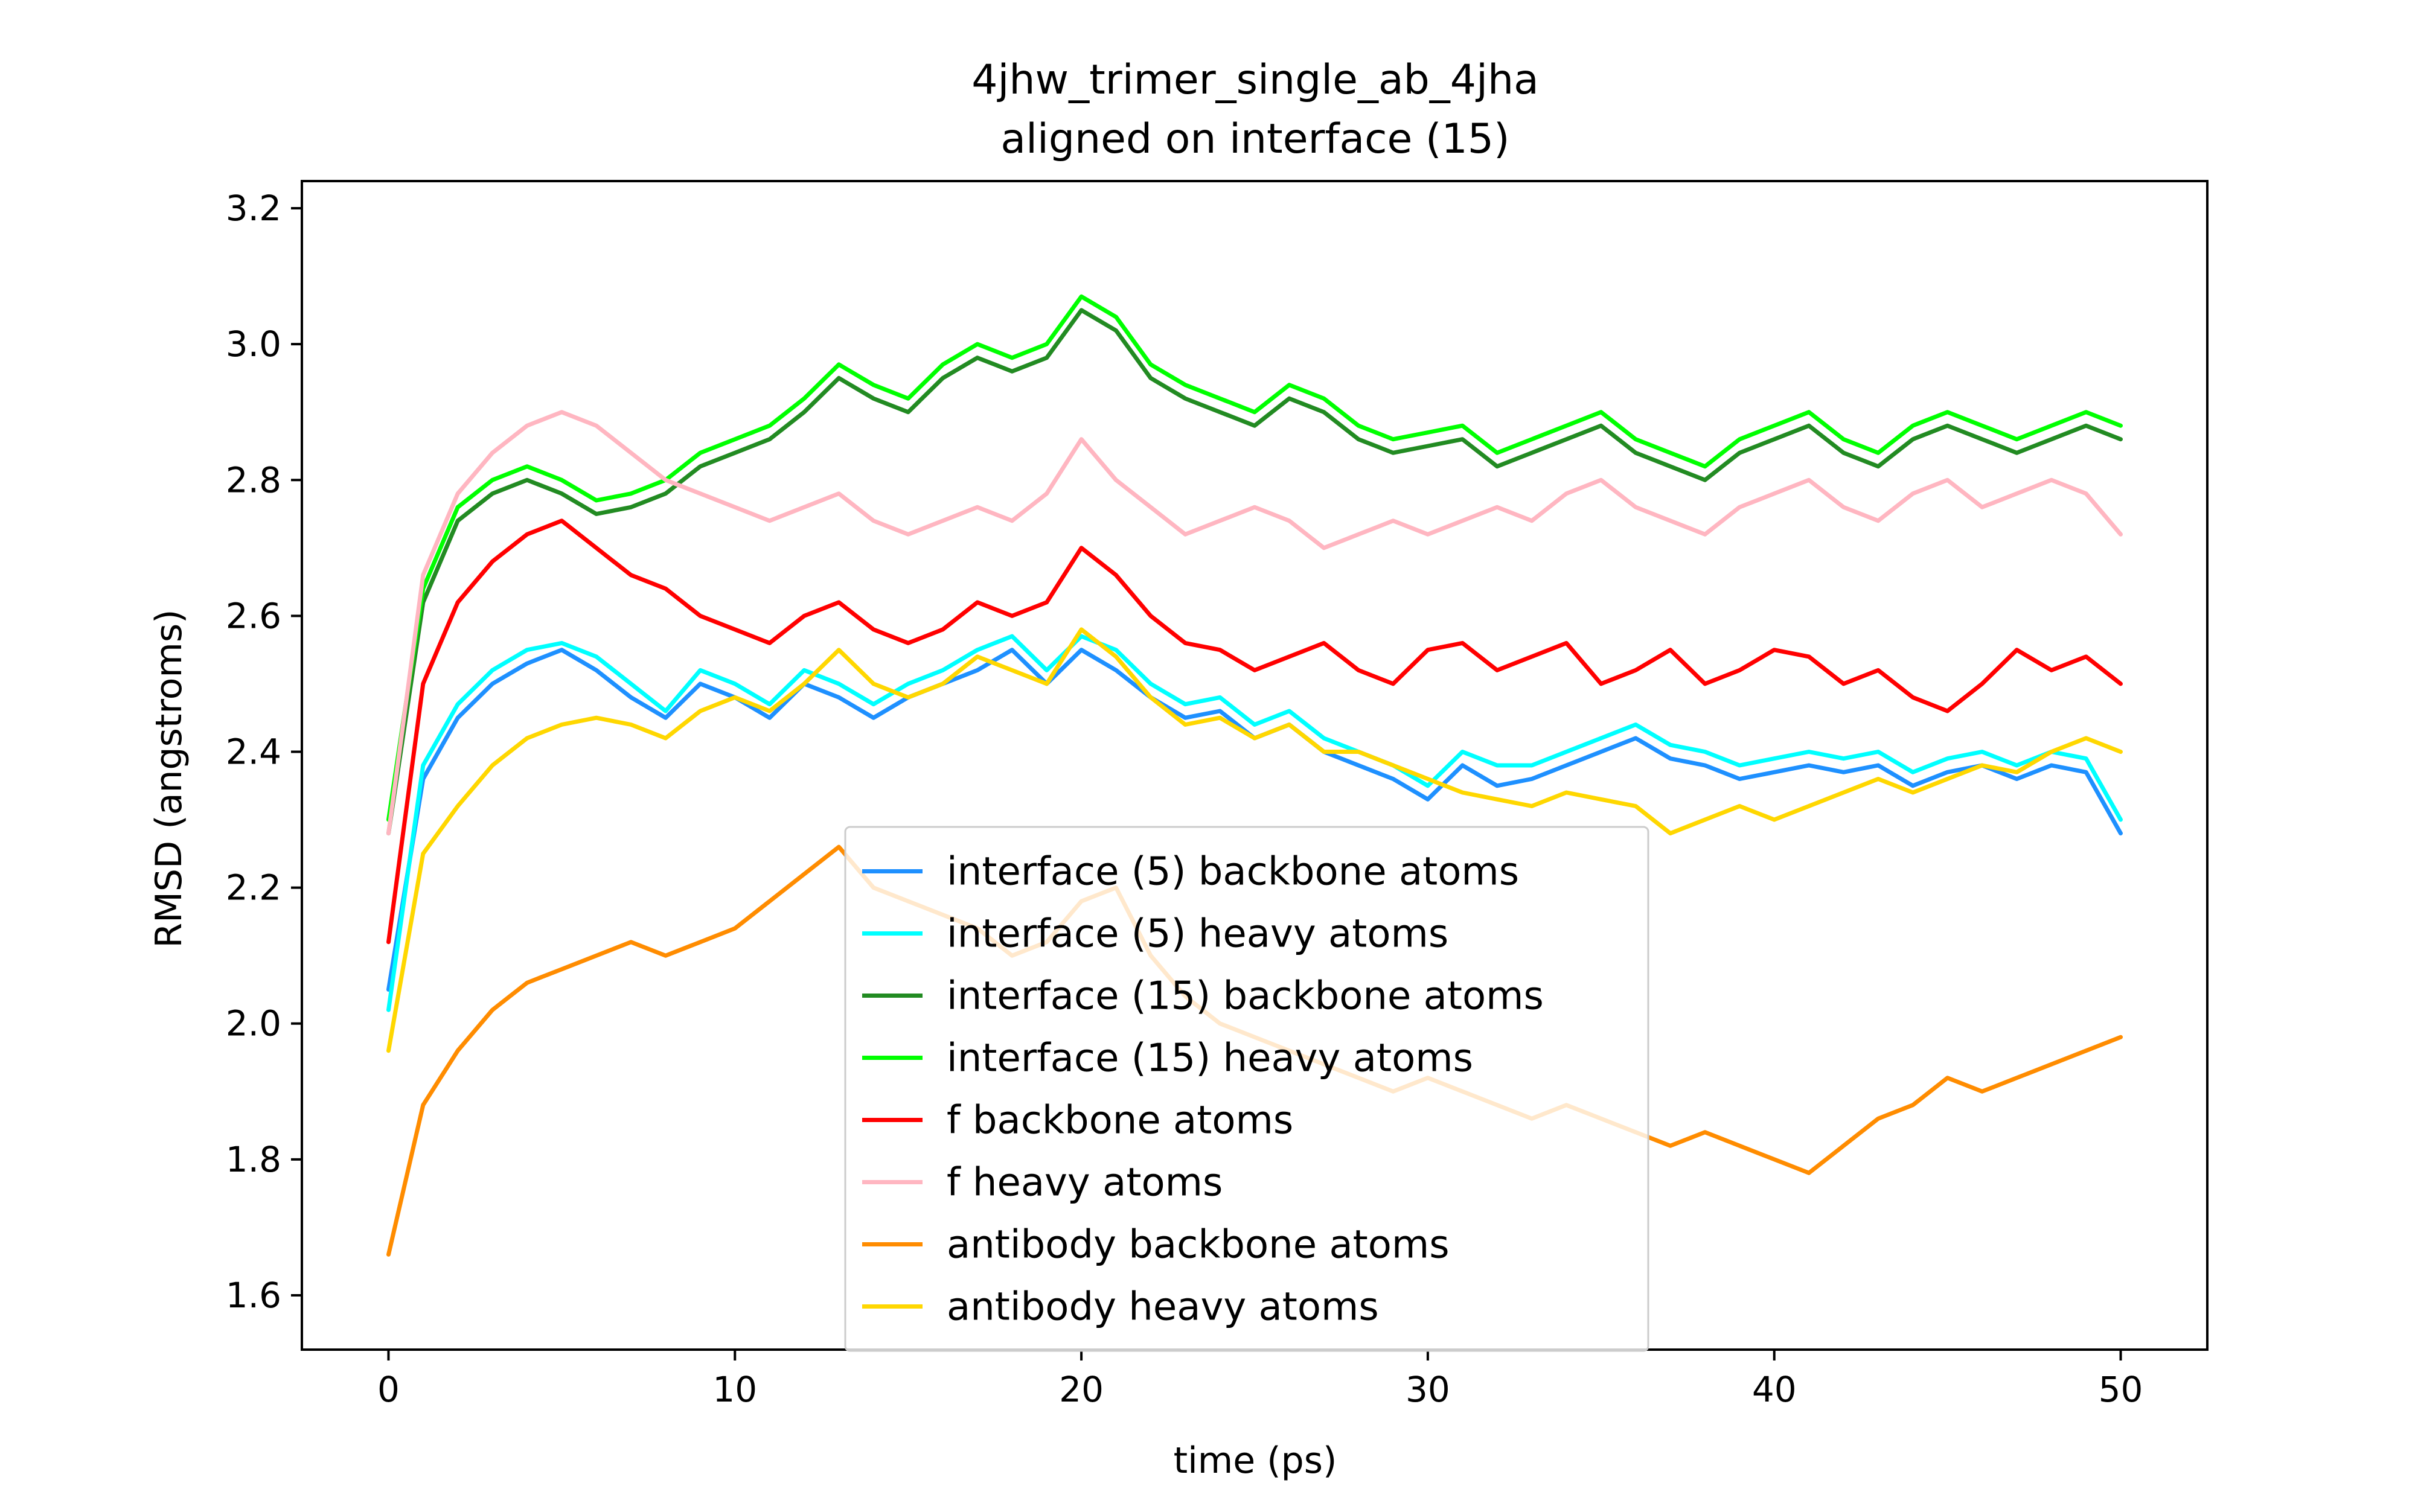 This screenshot has height=1512, width=2415. I want to click on y-tick-label: 2.2, so click(254, 888).